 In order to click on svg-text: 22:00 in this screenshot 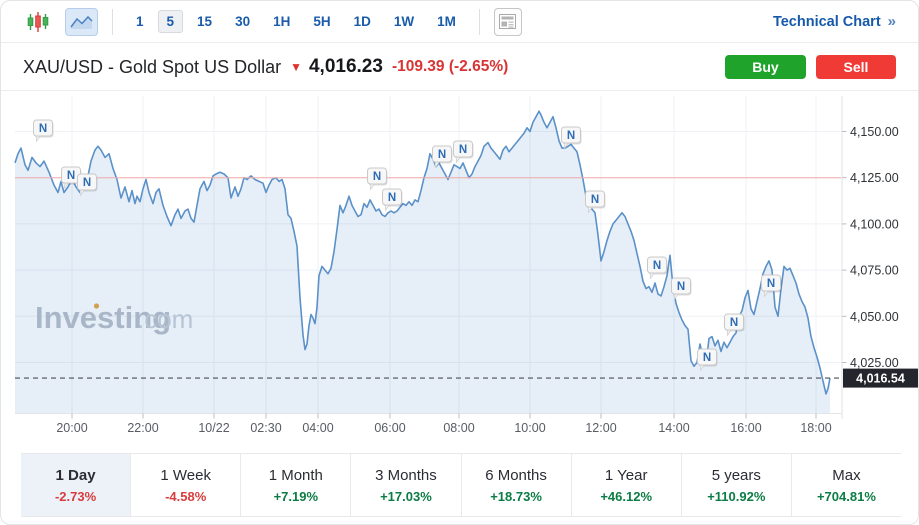, I will do `click(142, 428)`.